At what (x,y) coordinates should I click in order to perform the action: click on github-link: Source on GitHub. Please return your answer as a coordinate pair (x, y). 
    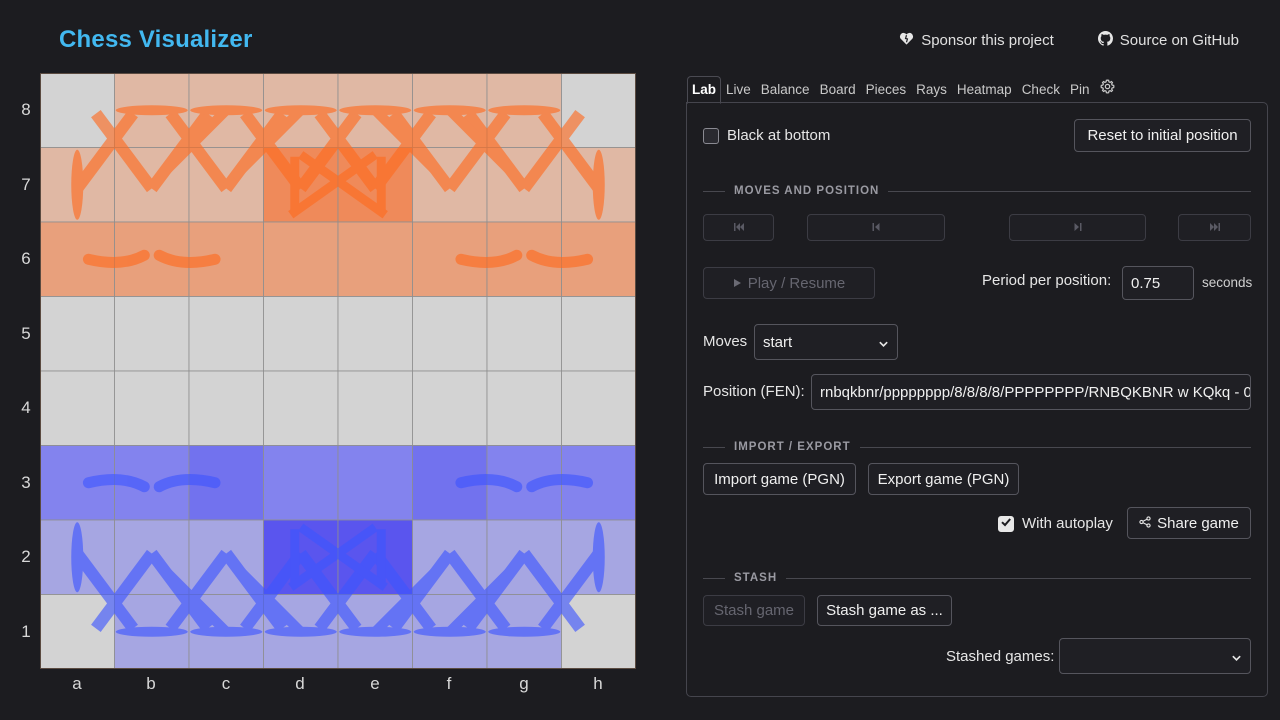
    Looking at the image, I should click on (1168, 40).